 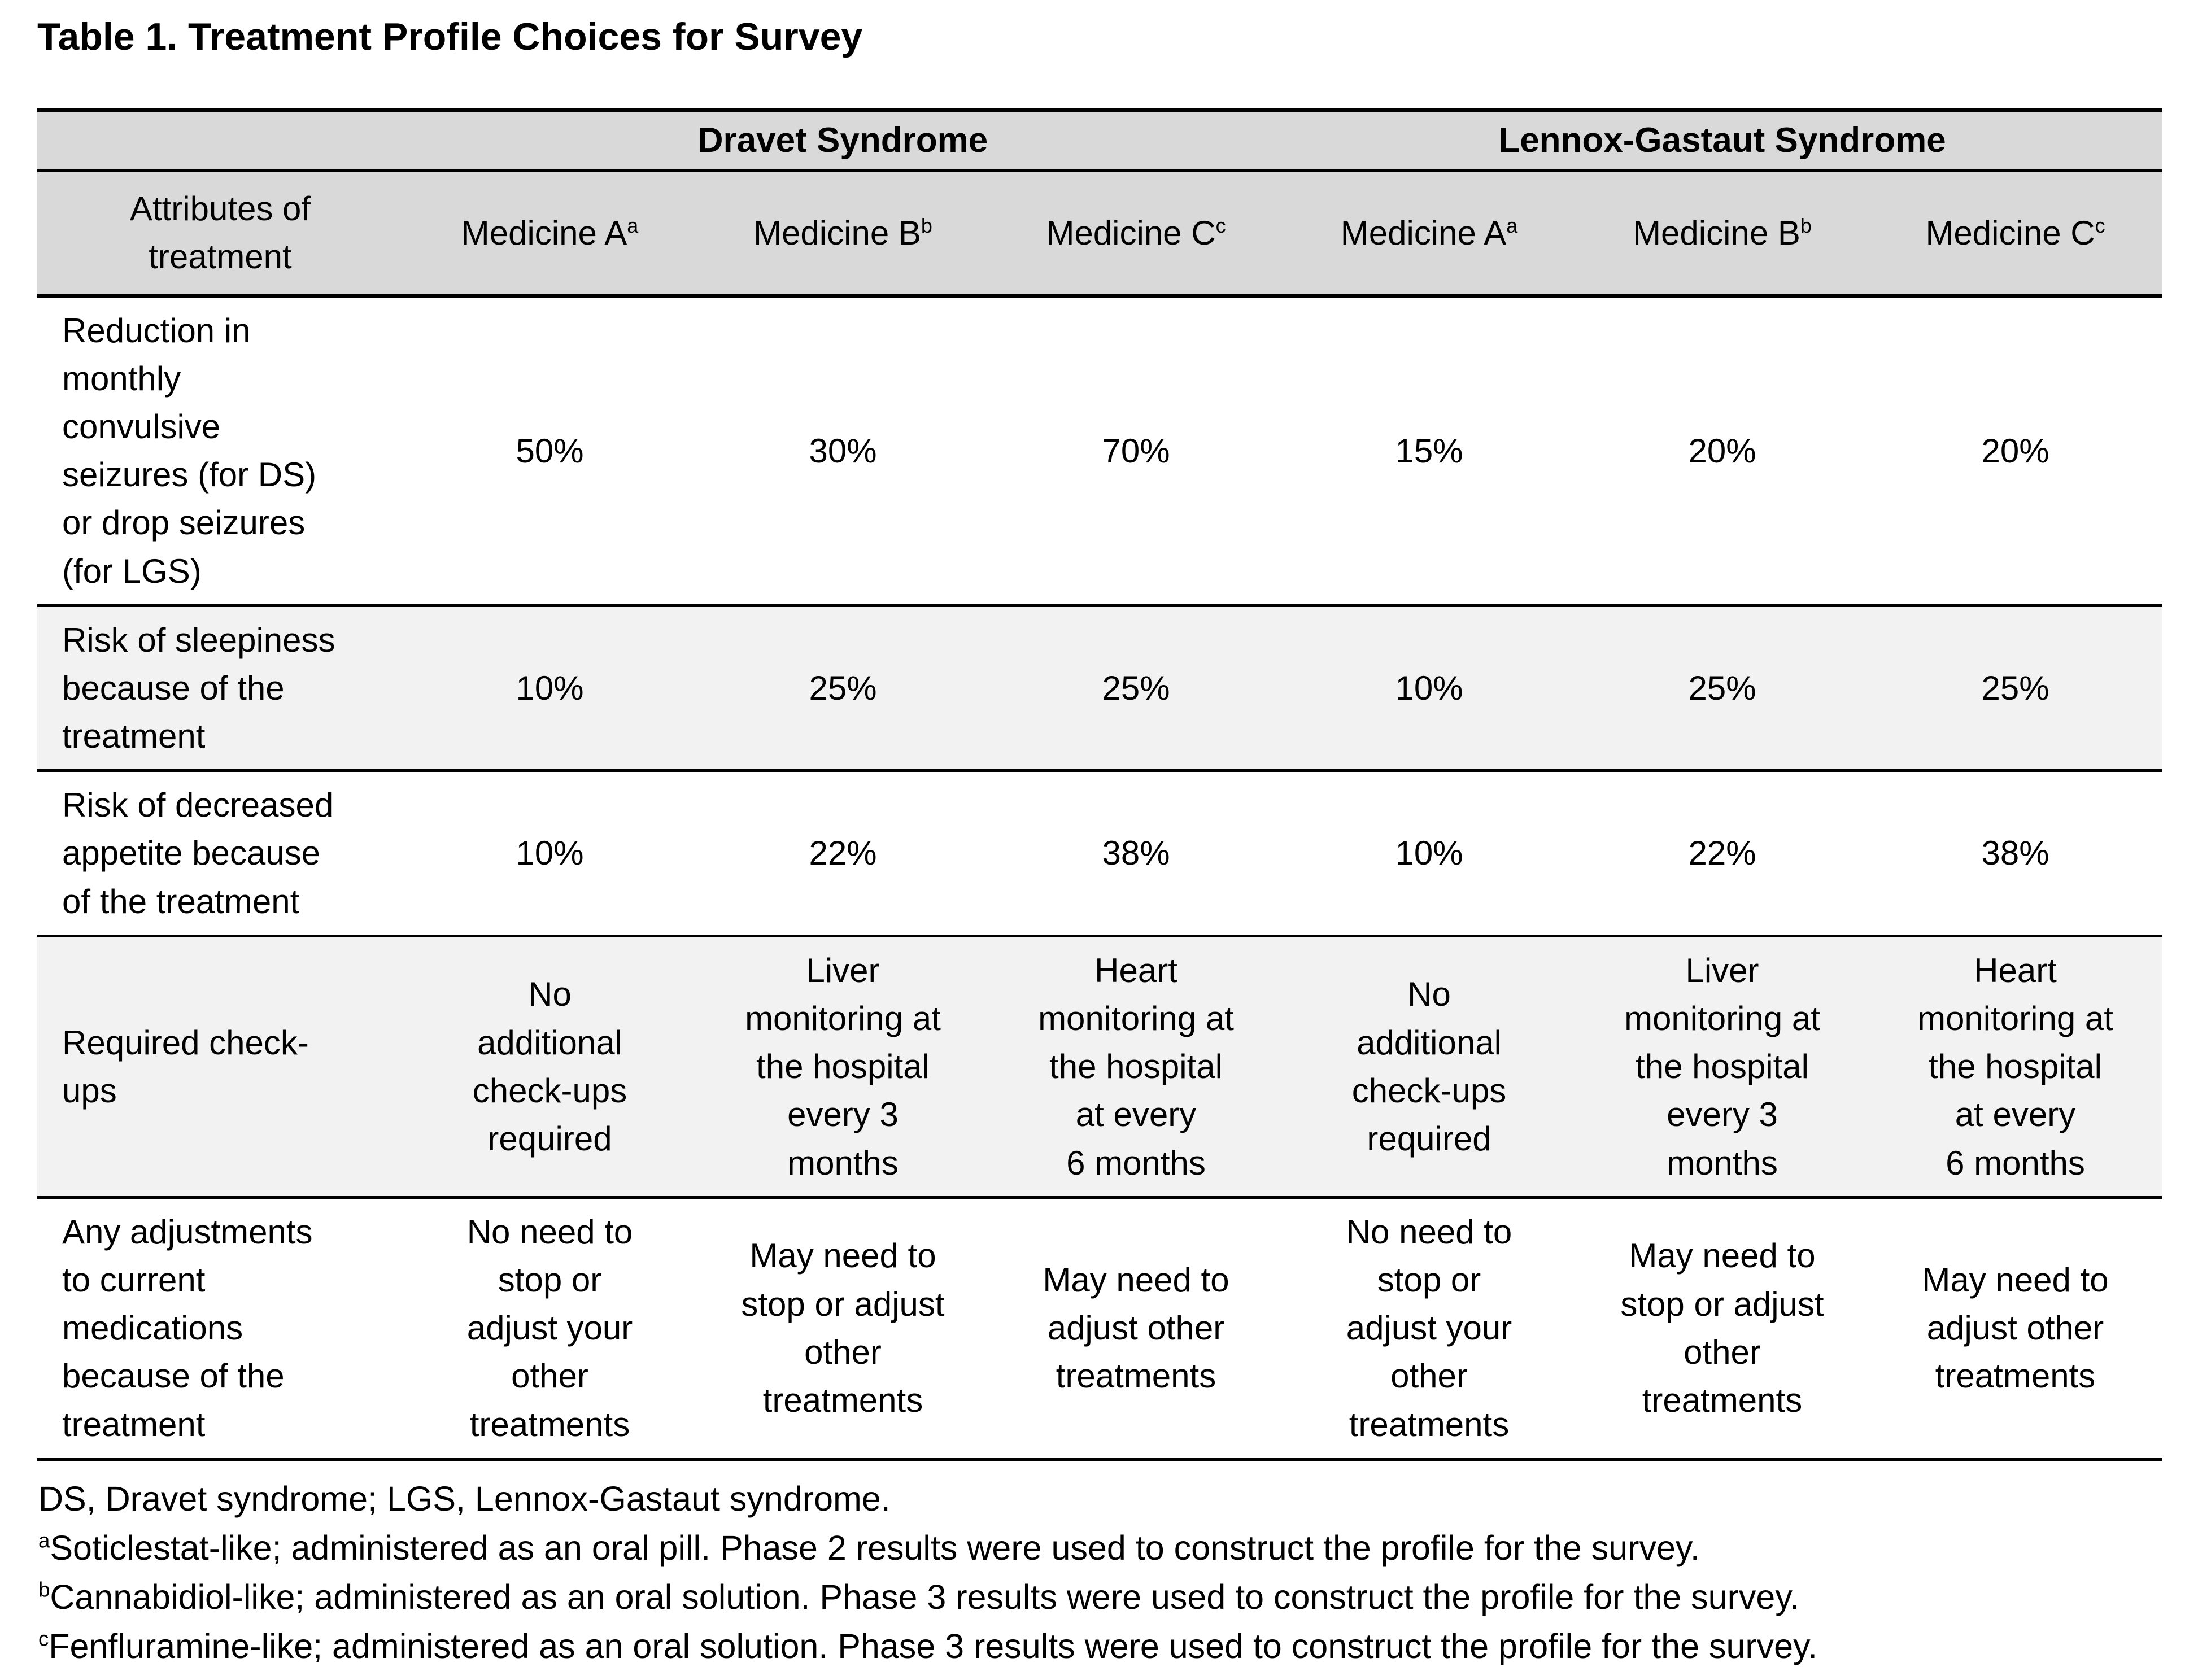 What do you see at coordinates (186, 1066) in the screenshot?
I see `row-attribute: Required check- ups` at bounding box center [186, 1066].